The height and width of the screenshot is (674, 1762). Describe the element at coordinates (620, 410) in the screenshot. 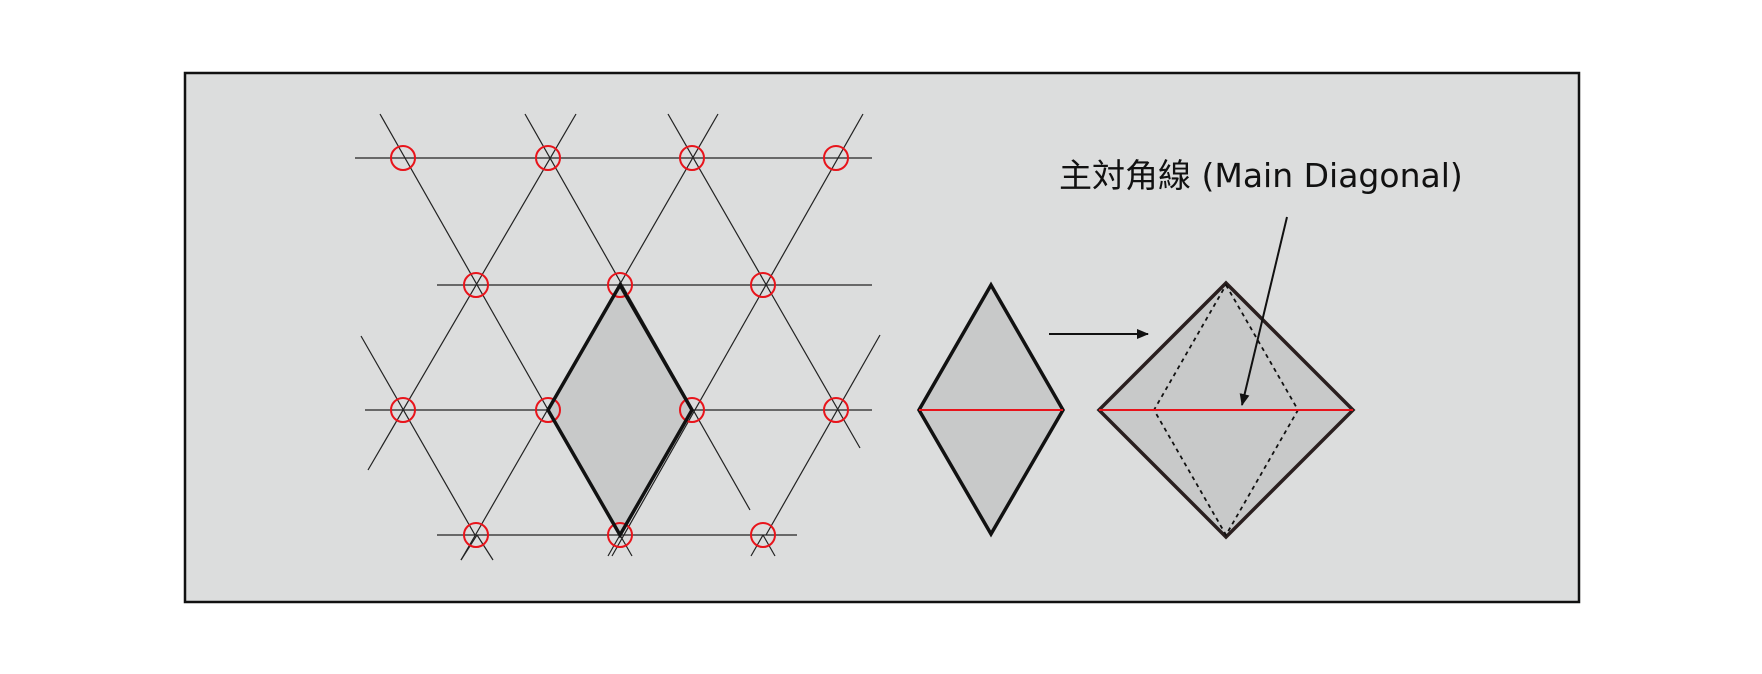

I see `highlighted-rhombus-cell` at that location.